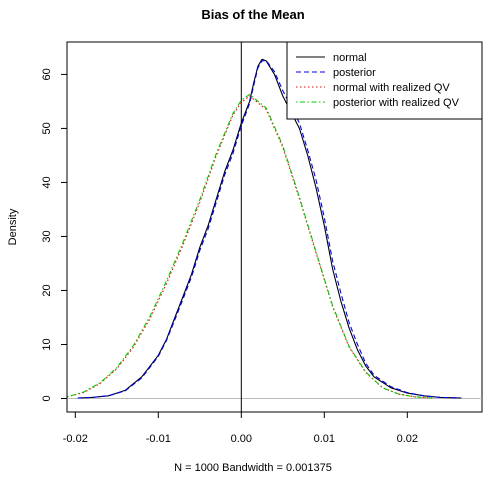 The height and width of the screenshot is (477, 483). Describe the element at coordinates (47, 74) in the screenshot. I see `y-tick-label: 60` at that location.